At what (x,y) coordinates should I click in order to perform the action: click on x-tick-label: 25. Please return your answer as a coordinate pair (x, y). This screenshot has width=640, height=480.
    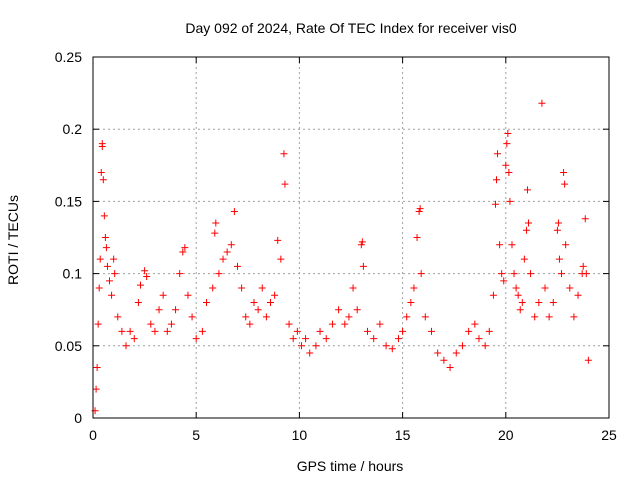
    Looking at the image, I should click on (609, 435).